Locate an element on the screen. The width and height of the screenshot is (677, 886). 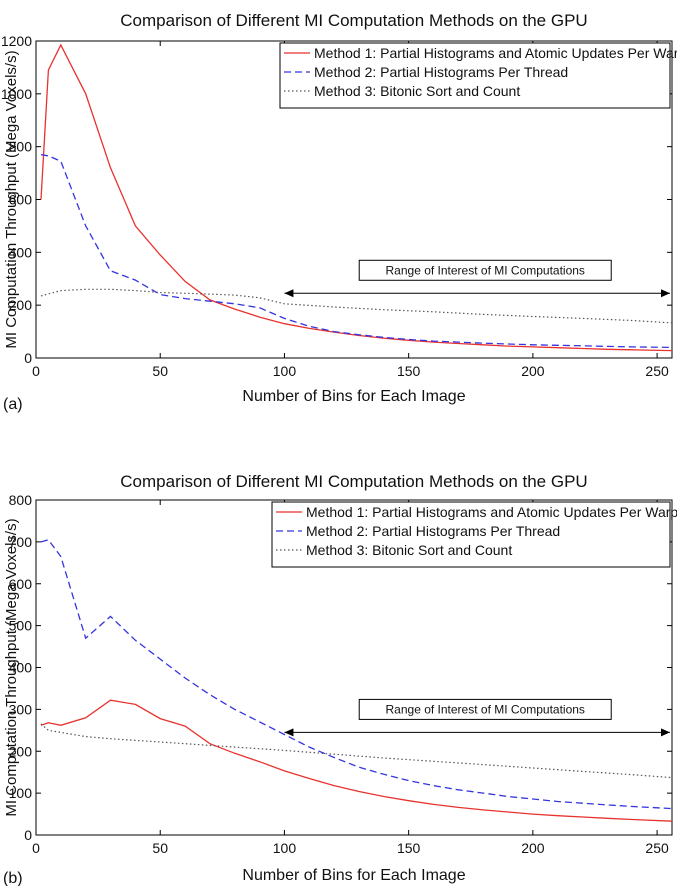
y-tick-label: 700 is located at coordinates (21, 542).